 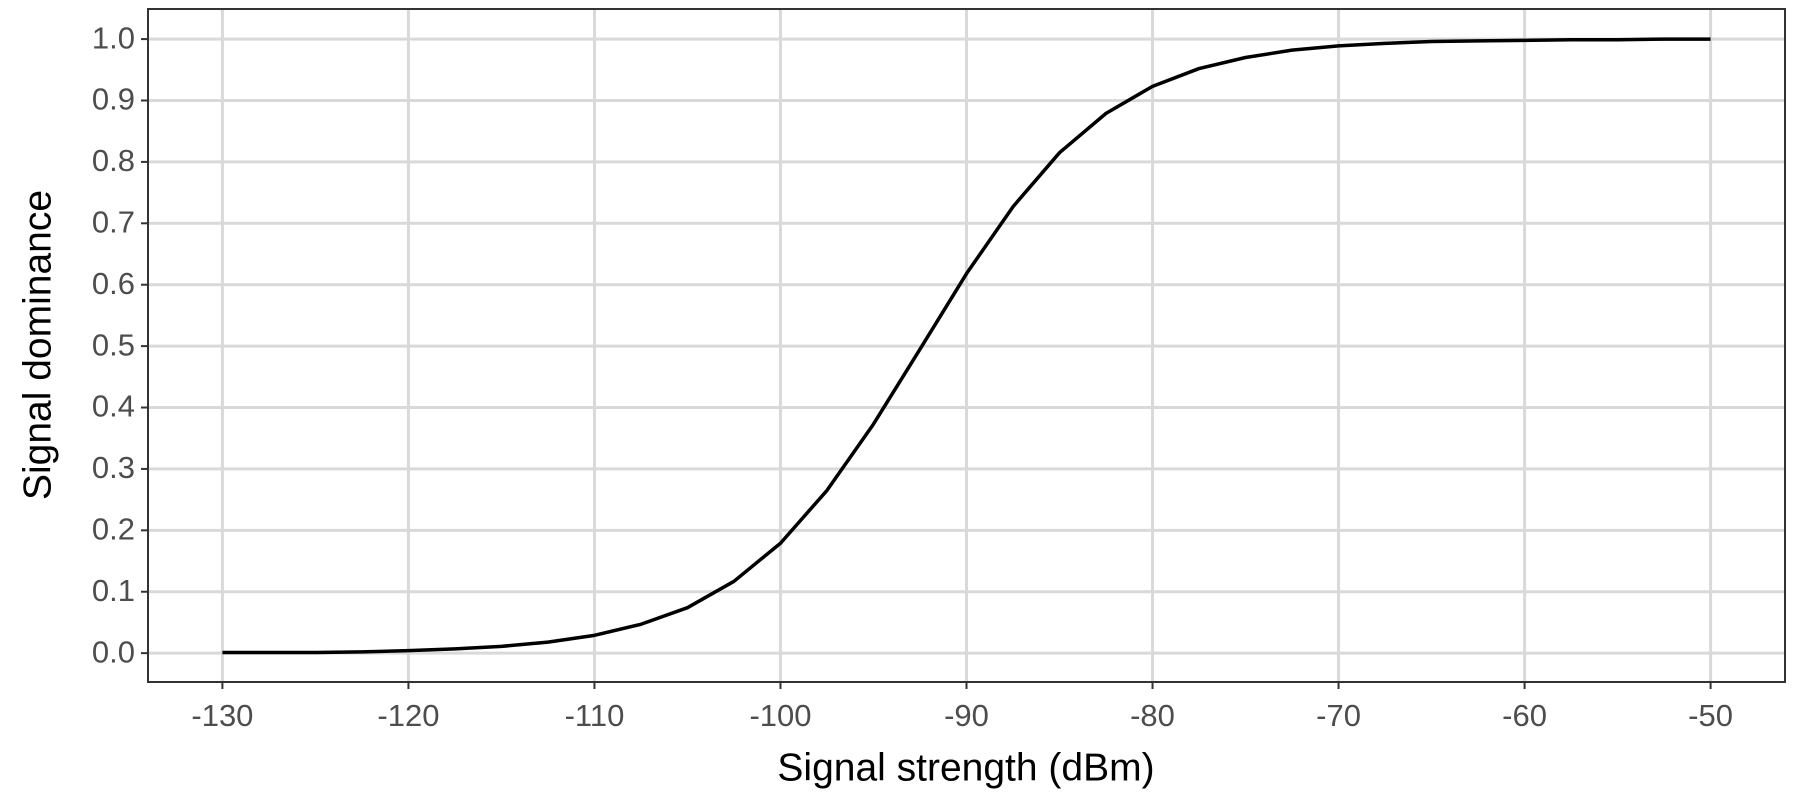 What do you see at coordinates (37, 345) in the screenshot?
I see `y-axis-title: Signal dominance` at bounding box center [37, 345].